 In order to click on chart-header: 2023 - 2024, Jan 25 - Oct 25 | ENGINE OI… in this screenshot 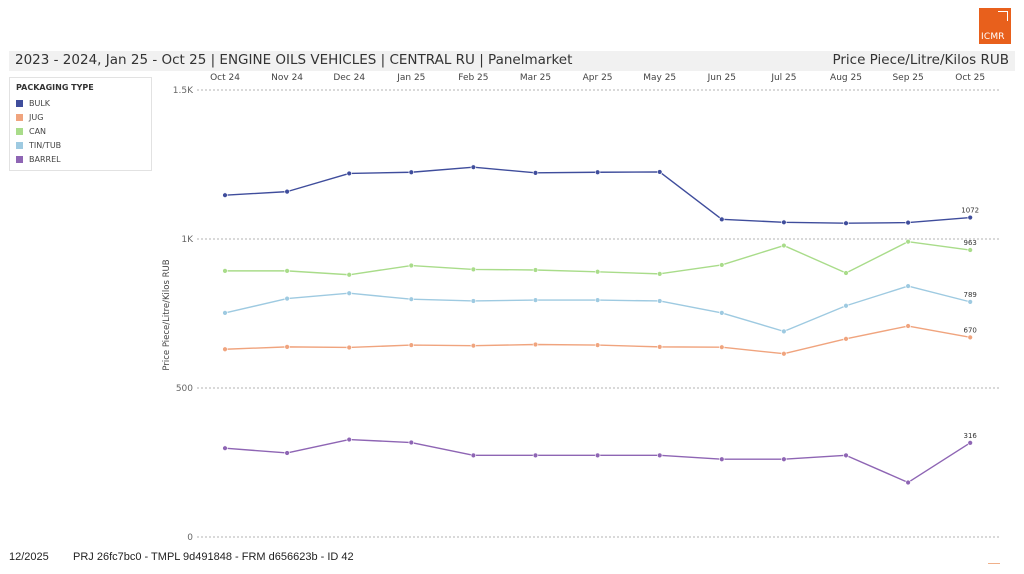, I will do `click(512, 61)`.